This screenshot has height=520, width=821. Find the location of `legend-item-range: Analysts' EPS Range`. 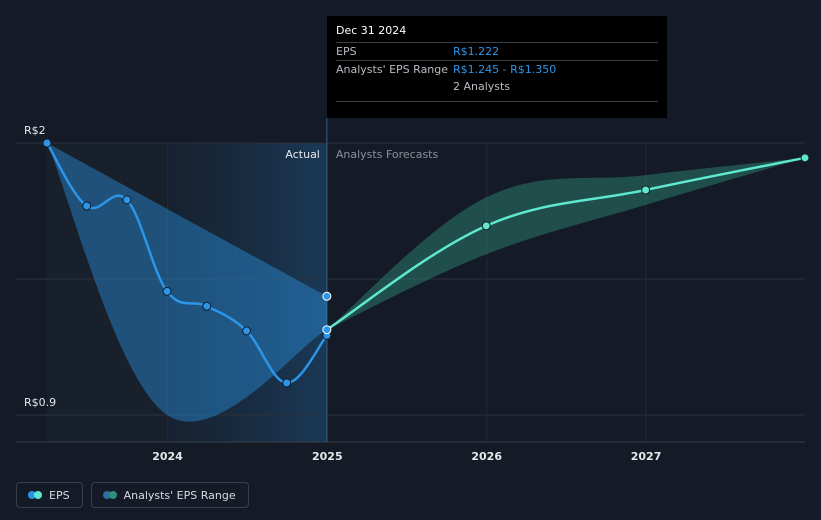

legend-item-range: Analysts' EPS Range is located at coordinates (169, 495).